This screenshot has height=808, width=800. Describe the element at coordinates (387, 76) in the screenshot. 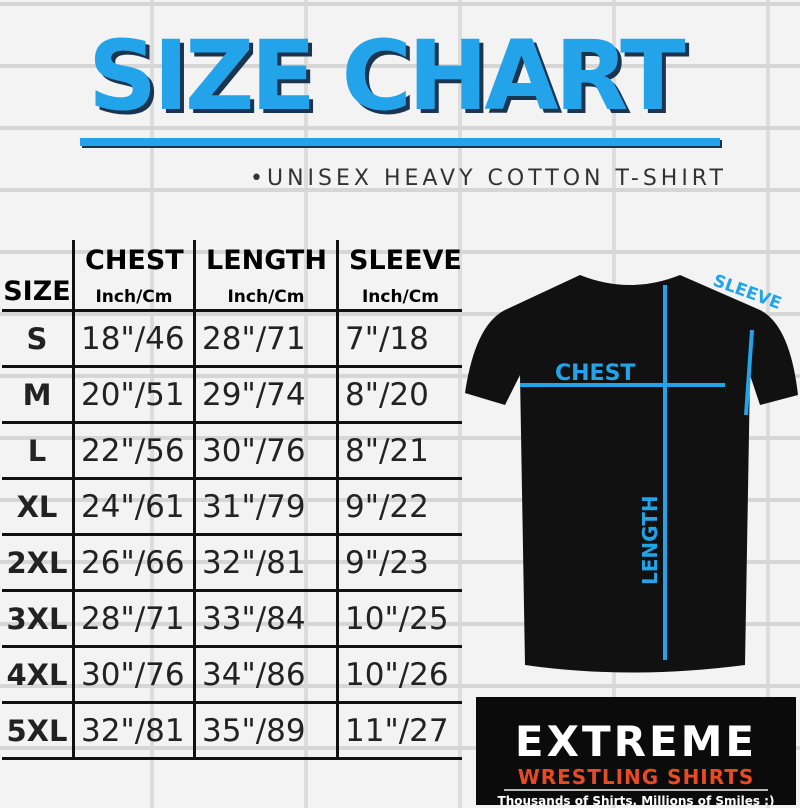

I see `page-title: SIZE CHART` at that location.